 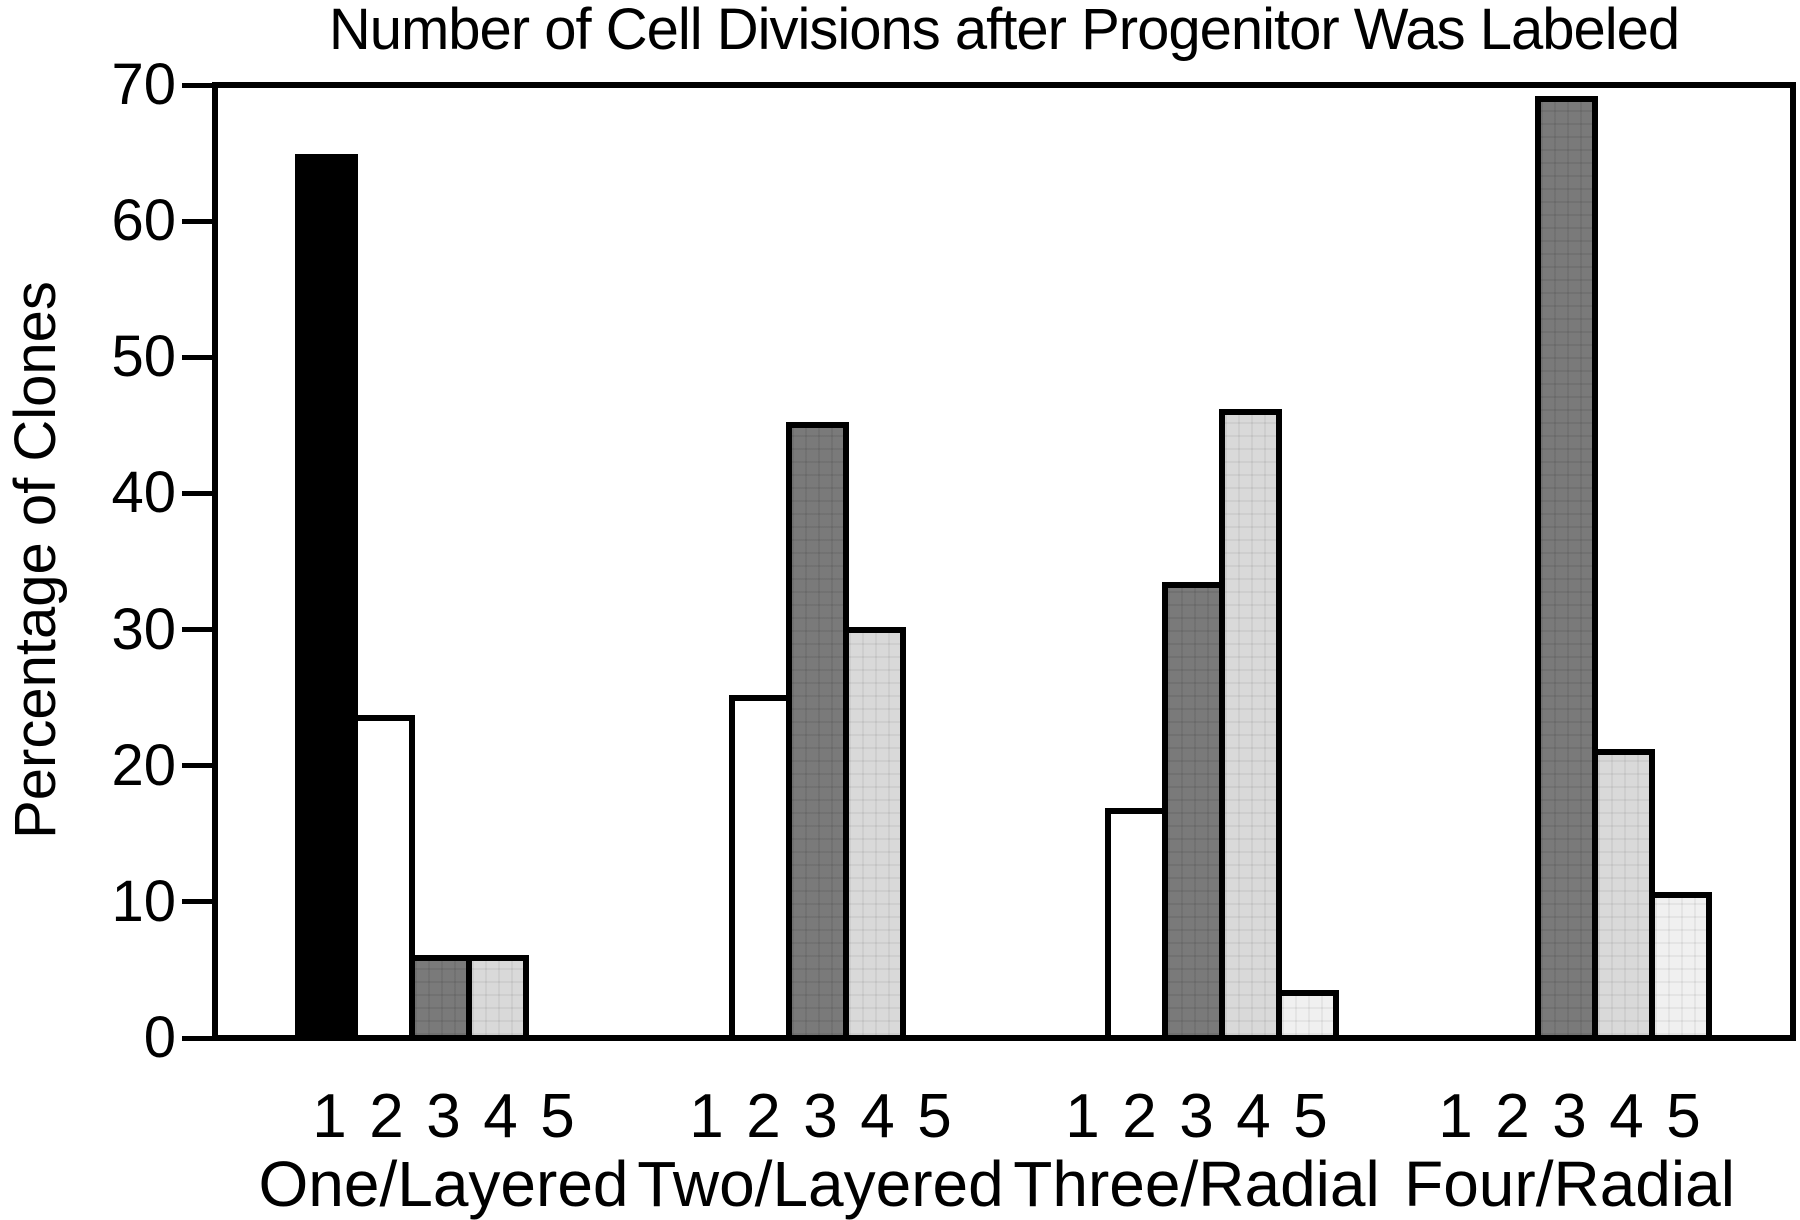 I want to click on y-axis-tick-label: 70, so click(x=143, y=84).